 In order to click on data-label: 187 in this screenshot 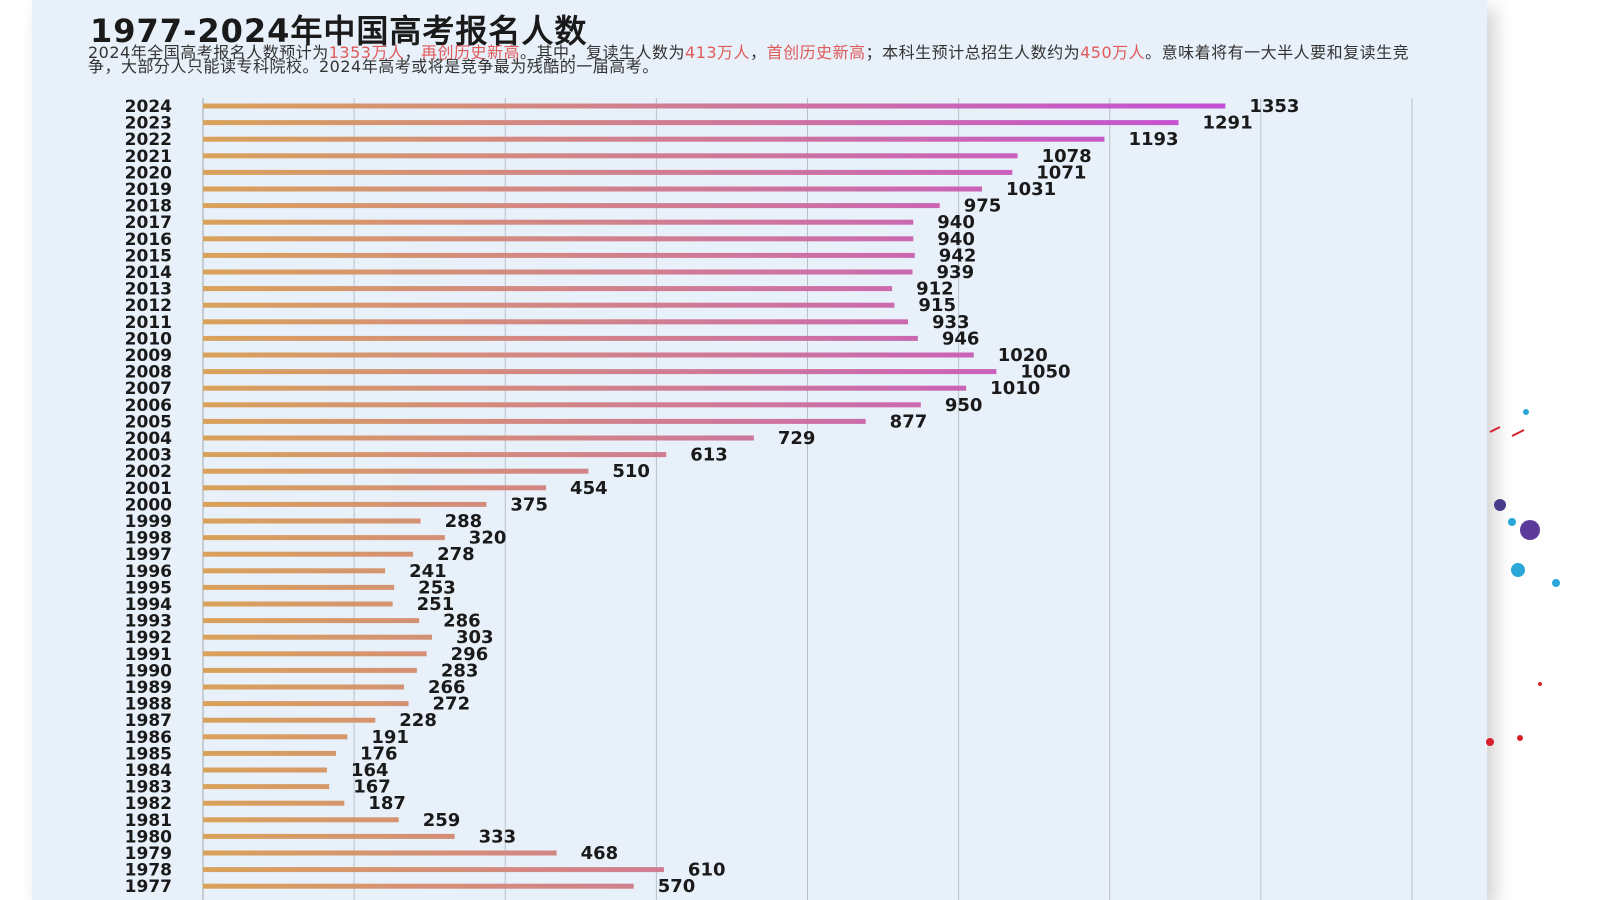, I will do `click(387, 803)`.